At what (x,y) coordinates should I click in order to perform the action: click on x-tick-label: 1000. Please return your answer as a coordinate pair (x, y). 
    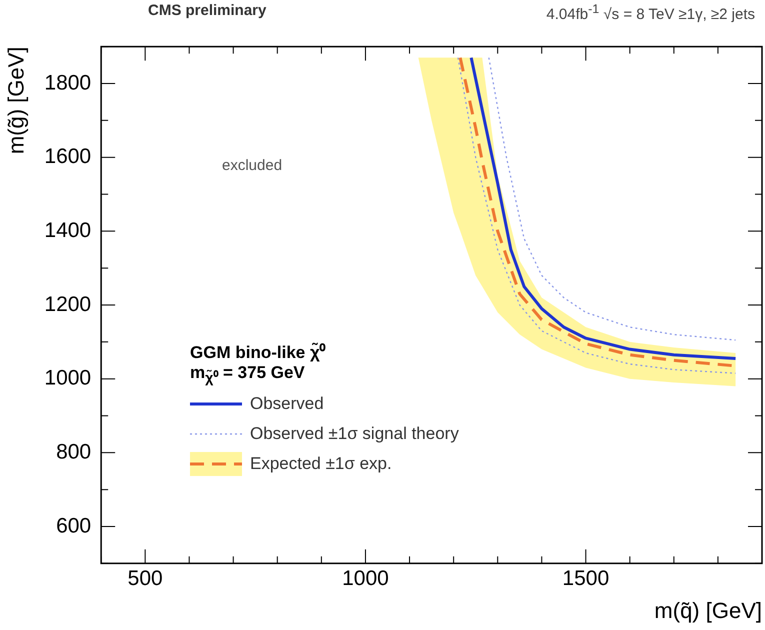
    Looking at the image, I should click on (365, 578).